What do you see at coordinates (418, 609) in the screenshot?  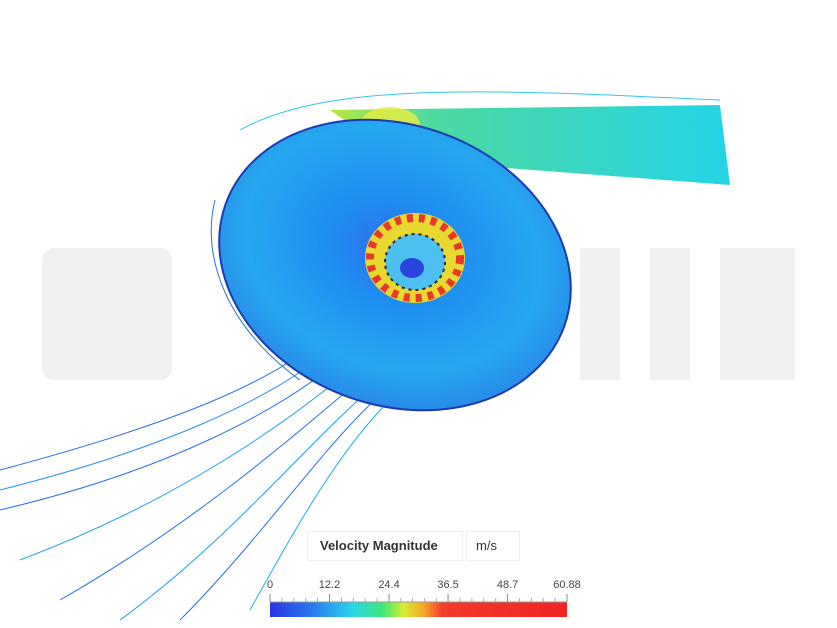 I see `colorbar` at bounding box center [418, 609].